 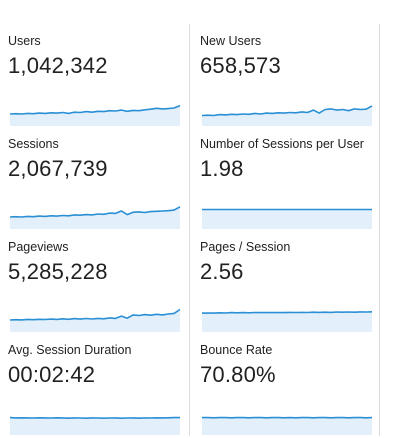 I want to click on metric-label: Number of Sessions per User, so click(x=282, y=144).